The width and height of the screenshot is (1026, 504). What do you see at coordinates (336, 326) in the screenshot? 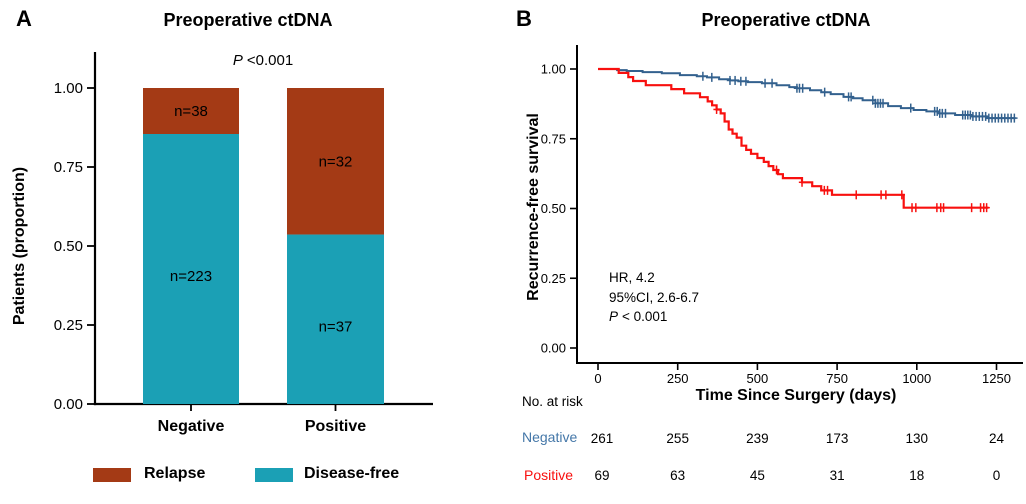
I see `bar-count-label-disease-free: n=37` at bounding box center [336, 326].